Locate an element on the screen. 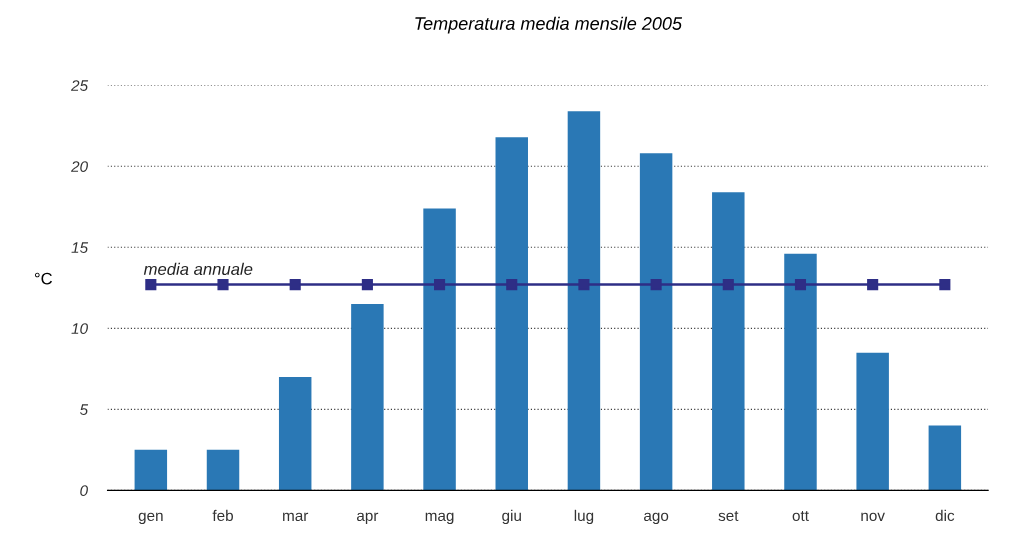 Image resolution: width=1024 pixels, height=533 pixels. x-tick-label: mag is located at coordinates (439, 518).